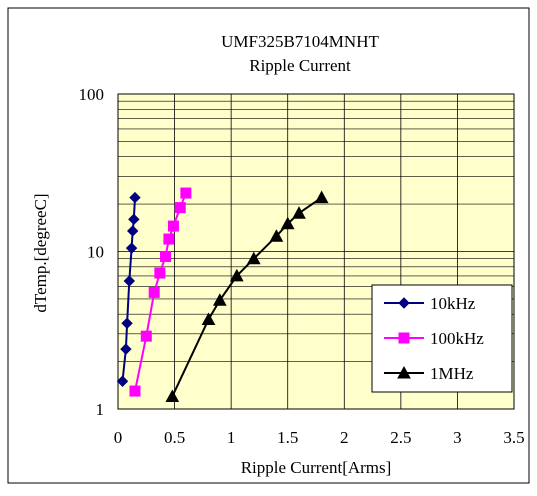  I want to click on legend-item-100khz: 100kHz, so click(434, 338).